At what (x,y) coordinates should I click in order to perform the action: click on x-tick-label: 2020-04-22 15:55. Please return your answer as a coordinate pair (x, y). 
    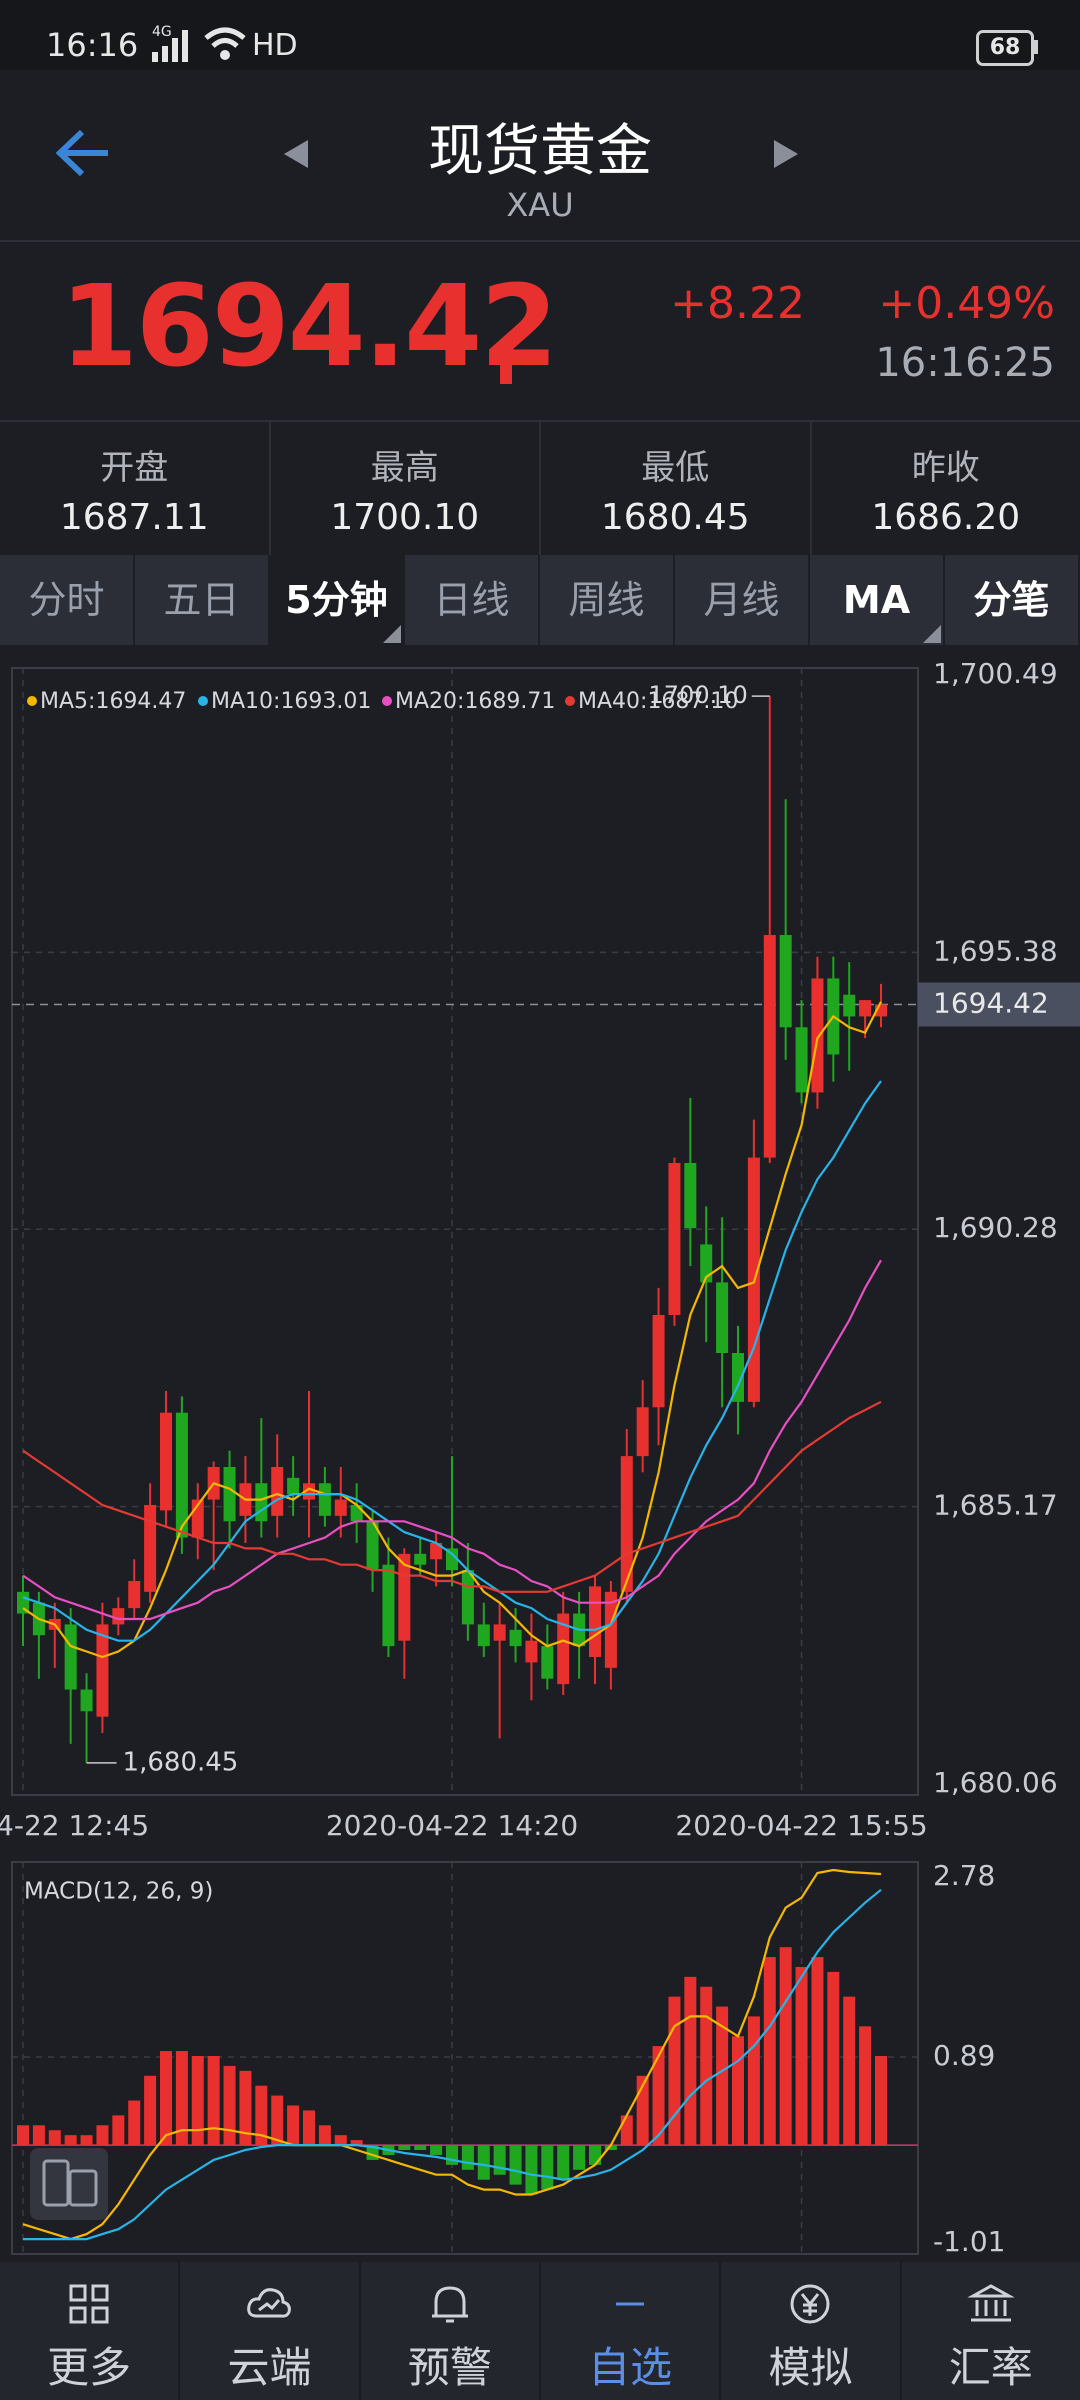
    Looking at the image, I should click on (801, 1825).